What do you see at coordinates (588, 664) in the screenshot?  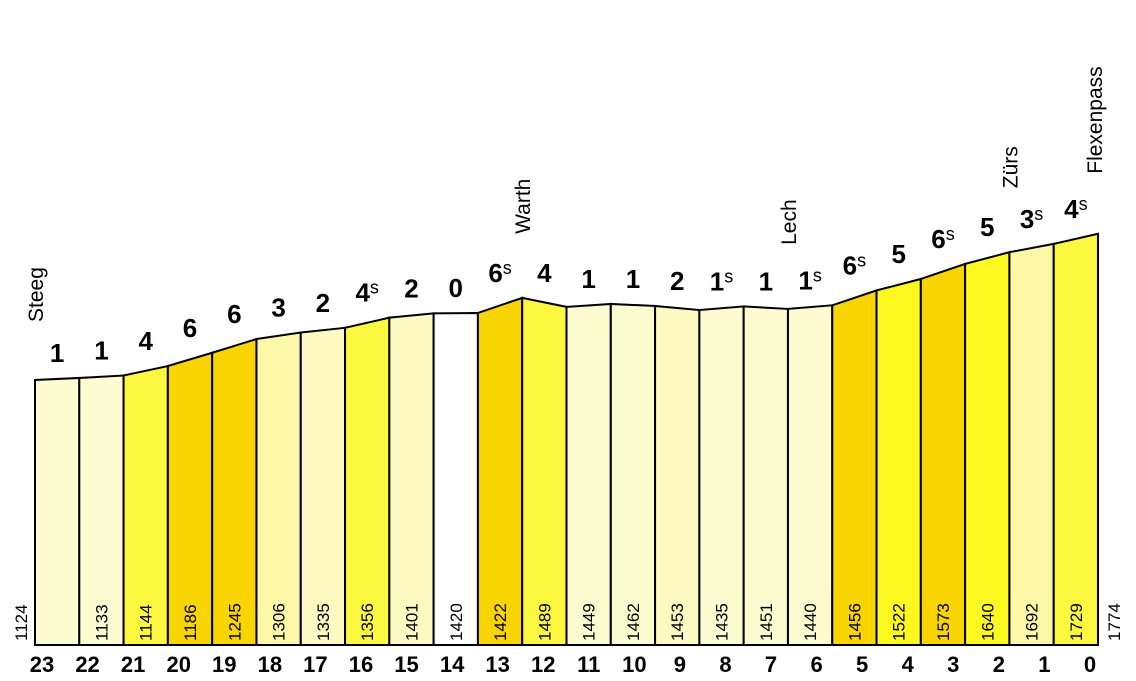 I see `distance-label: 11` at bounding box center [588, 664].